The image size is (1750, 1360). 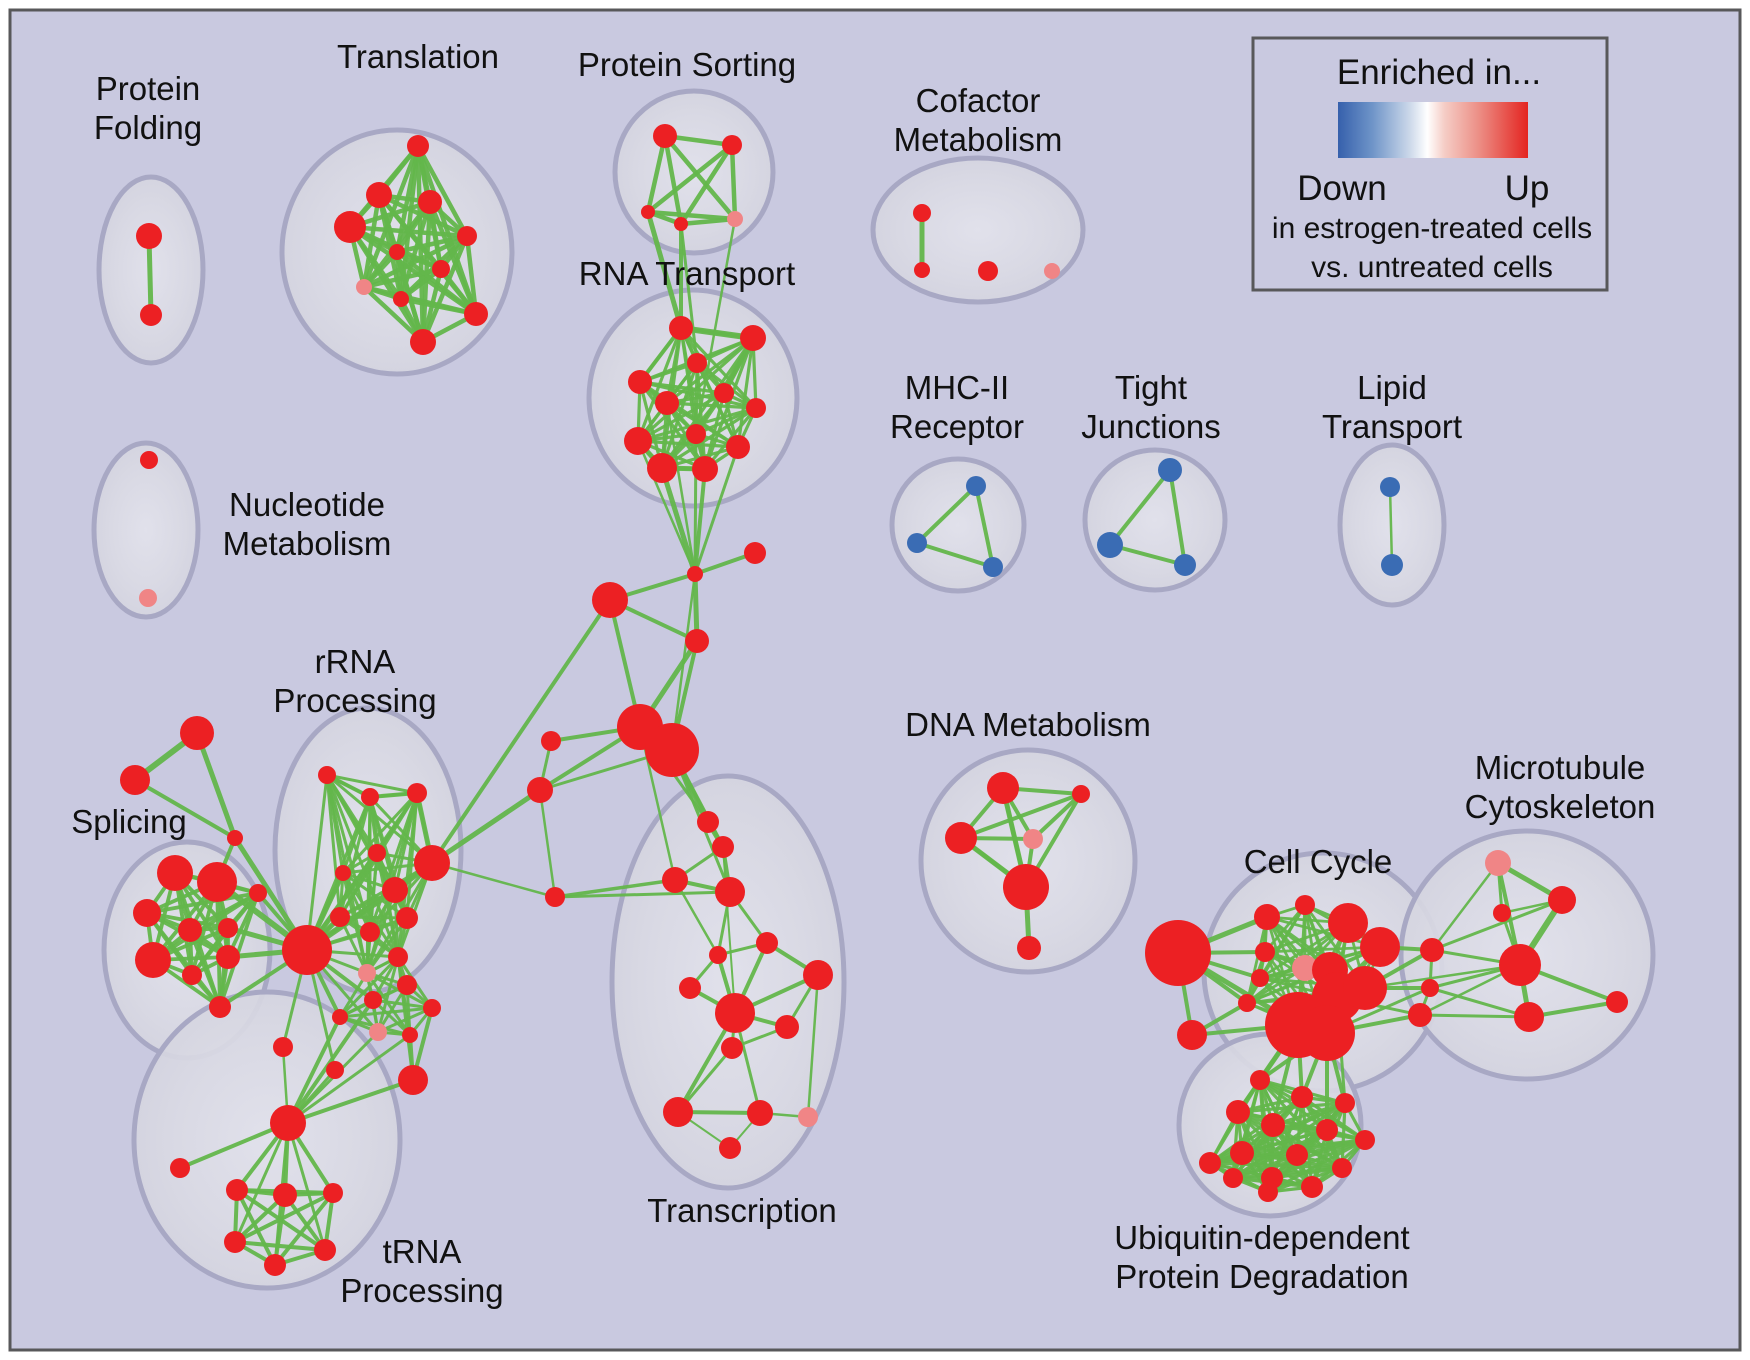 I want to click on cluster-label-cofactor-metabolism: Cofactor, so click(x=978, y=100).